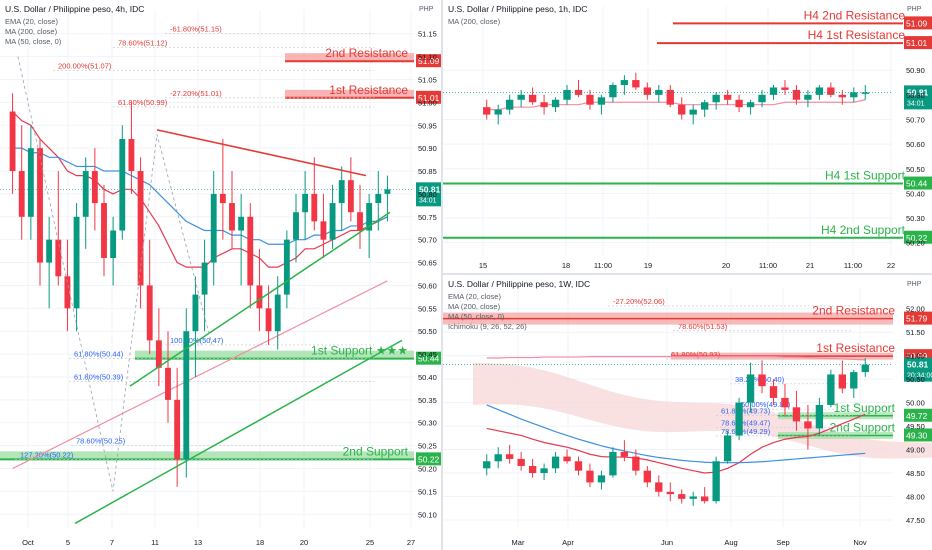 The width and height of the screenshot is (932, 550). Describe the element at coordinates (865, 176) in the screenshot. I see `support-label: H4 1st Support` at that location.